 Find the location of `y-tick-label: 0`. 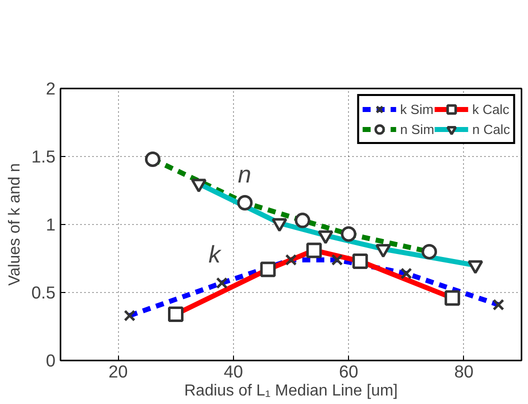

y-tick-label: 0 is located at coordinates (51, 360).